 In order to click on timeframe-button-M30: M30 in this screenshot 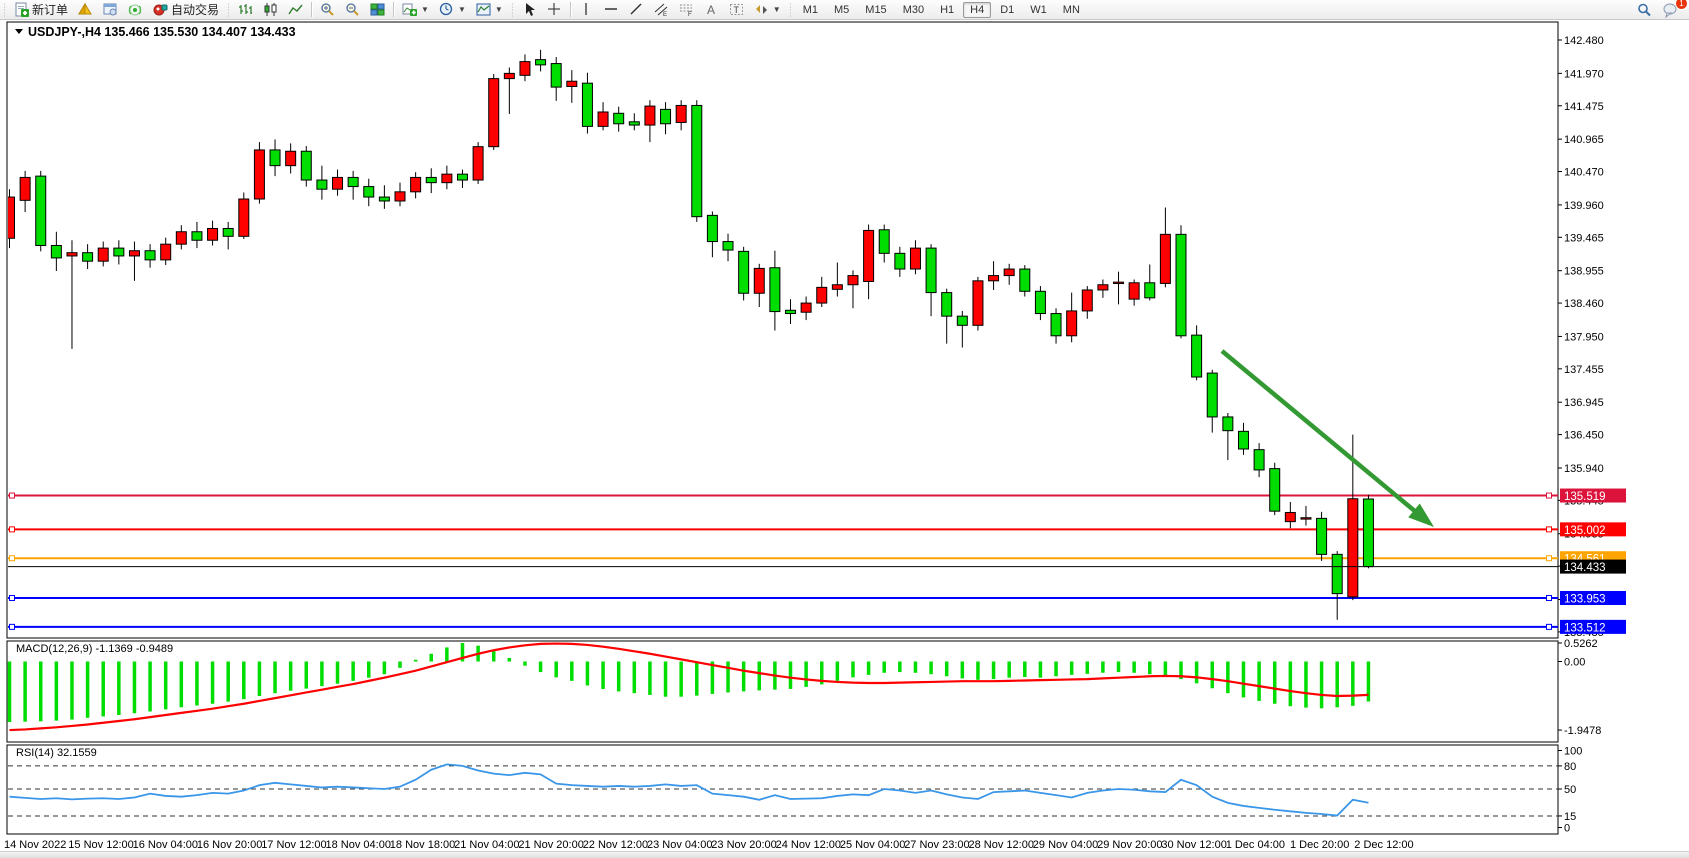, I will do `click(913, 9)`.